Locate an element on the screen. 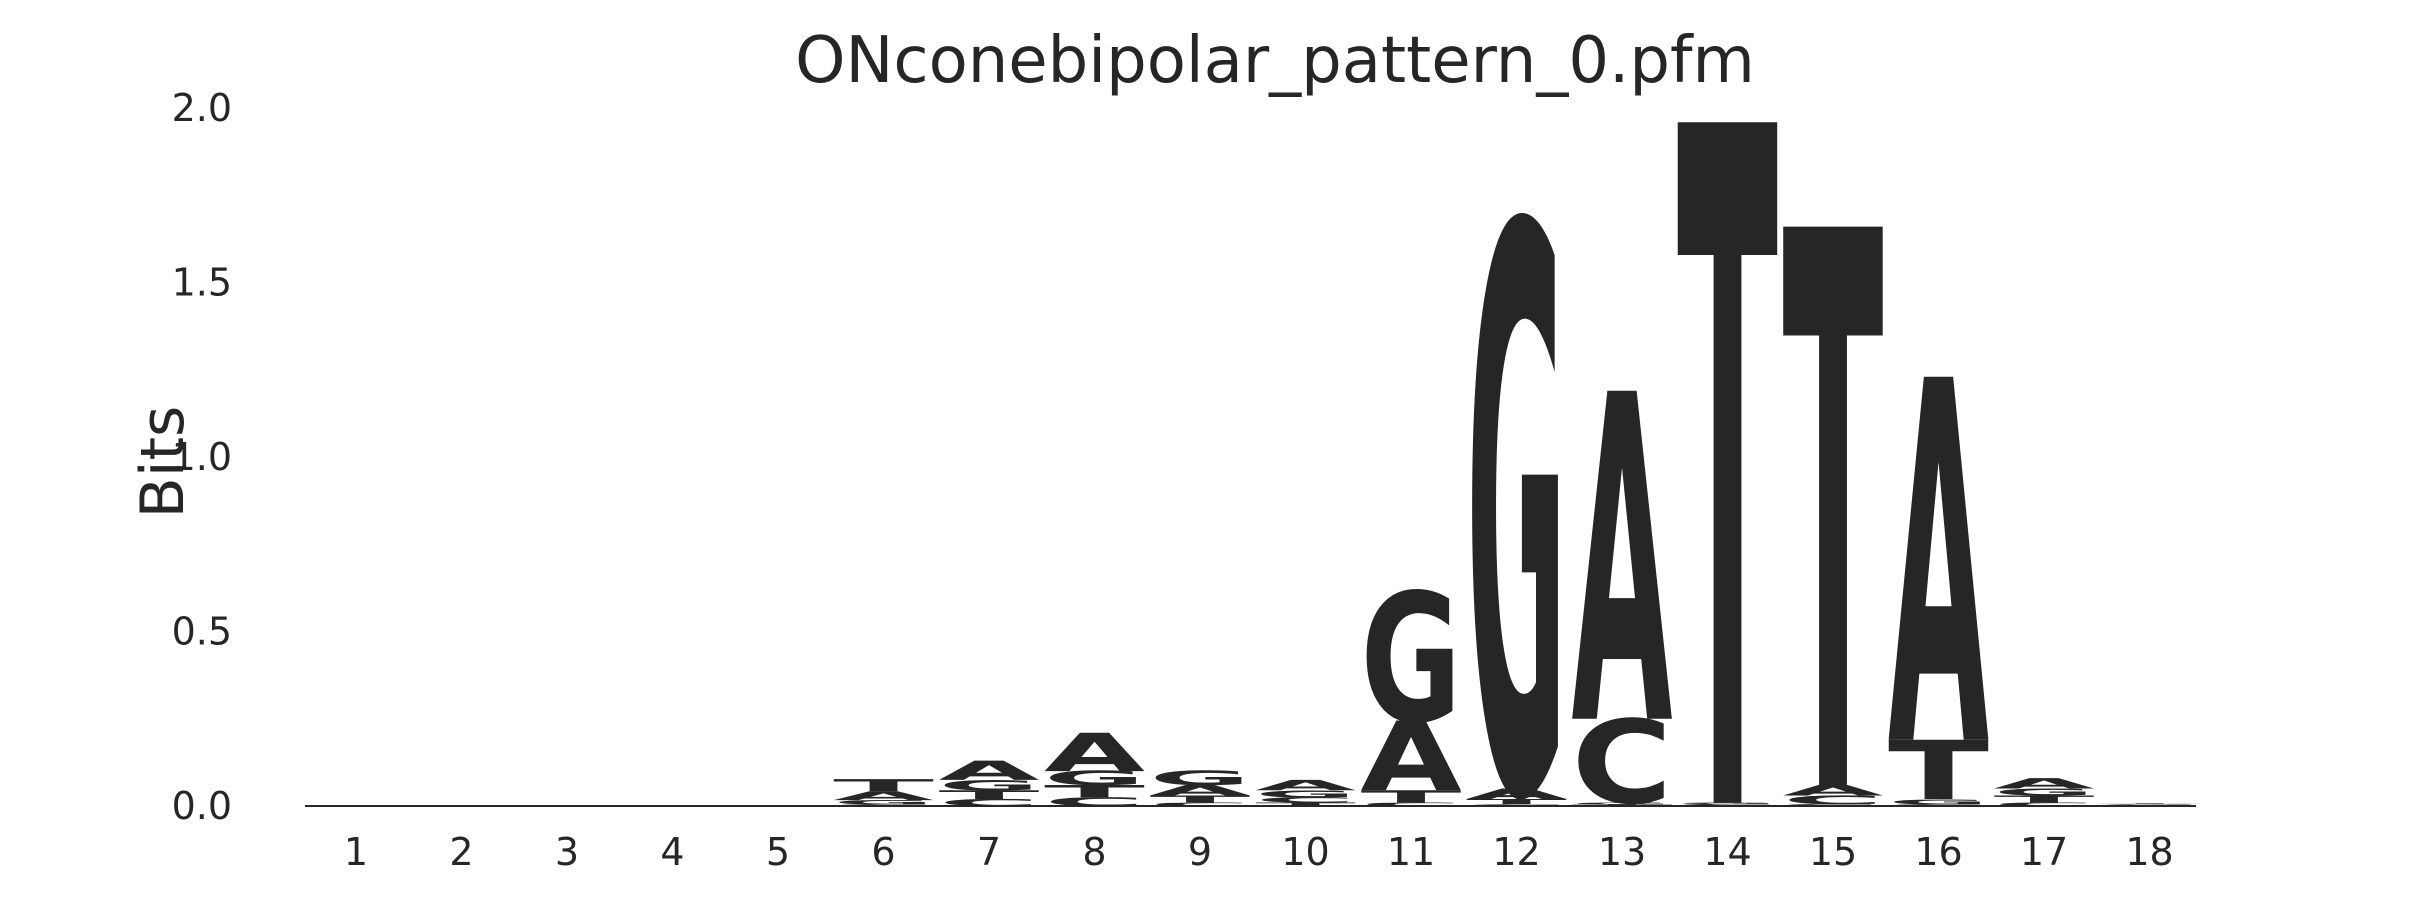 The width and height of the screenshot is (2430, 904). x-tick-label: 2 is located at coordinates (461, 852).